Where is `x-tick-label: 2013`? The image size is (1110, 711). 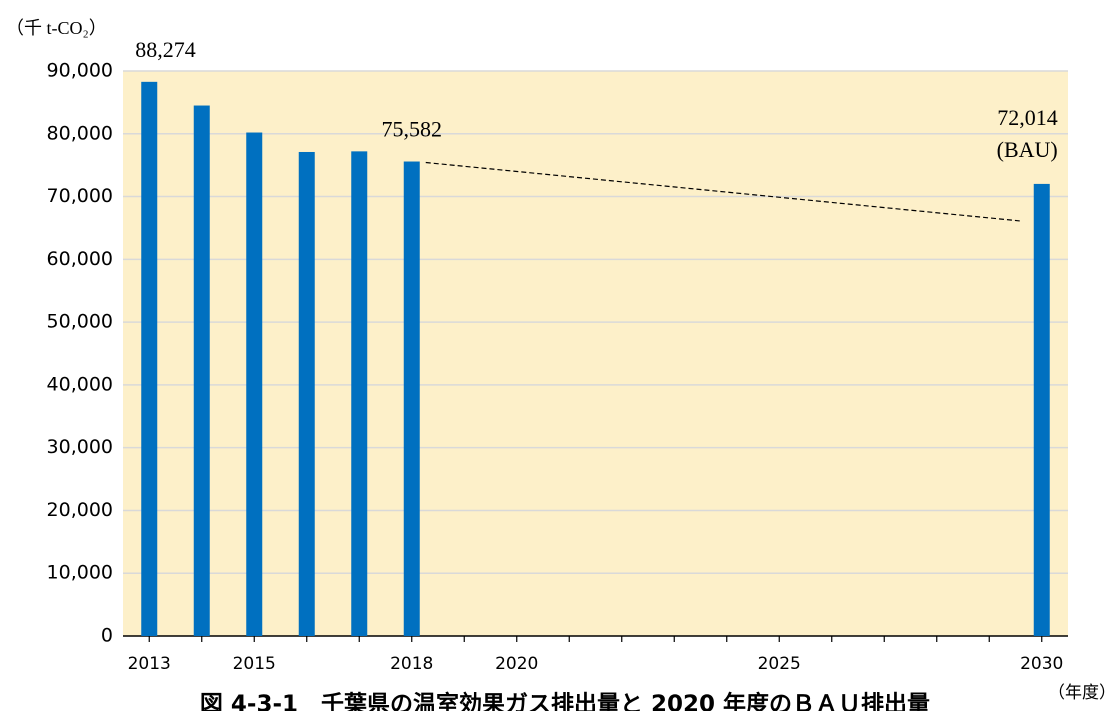
x-tick-label: 2013 is located at coordinates (149, 664).